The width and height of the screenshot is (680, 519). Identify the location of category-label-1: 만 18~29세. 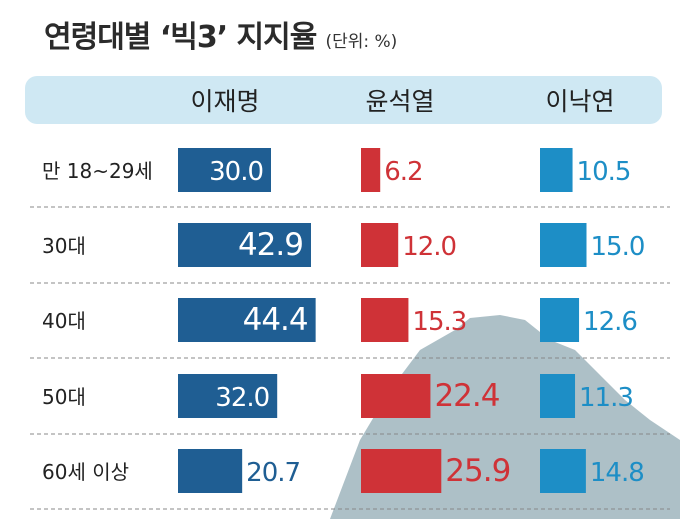
(97, 171).